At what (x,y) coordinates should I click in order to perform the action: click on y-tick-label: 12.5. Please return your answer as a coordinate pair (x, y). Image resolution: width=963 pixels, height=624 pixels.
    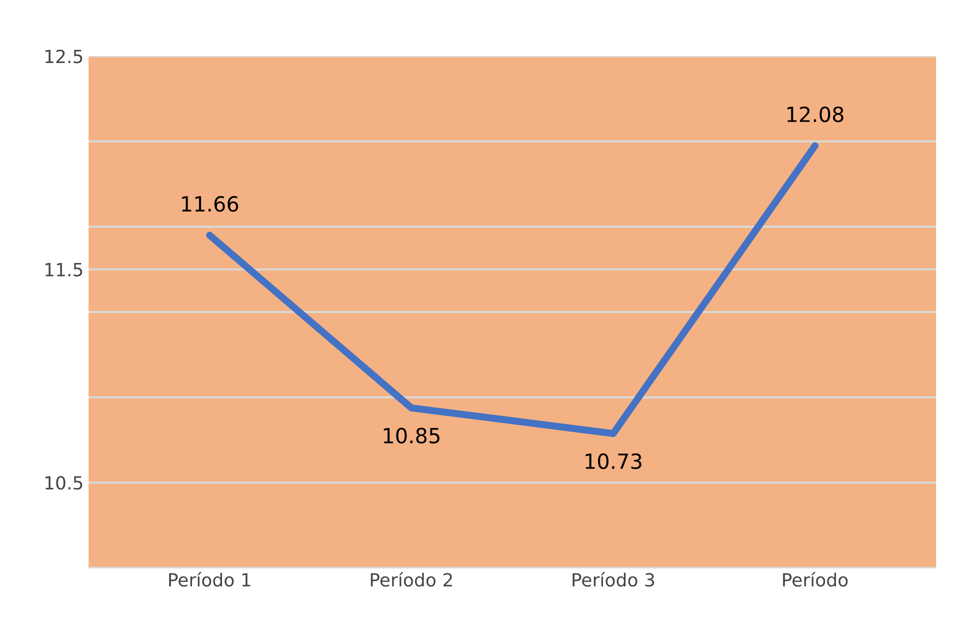
    Looking at the image, I should click on (64, 57).